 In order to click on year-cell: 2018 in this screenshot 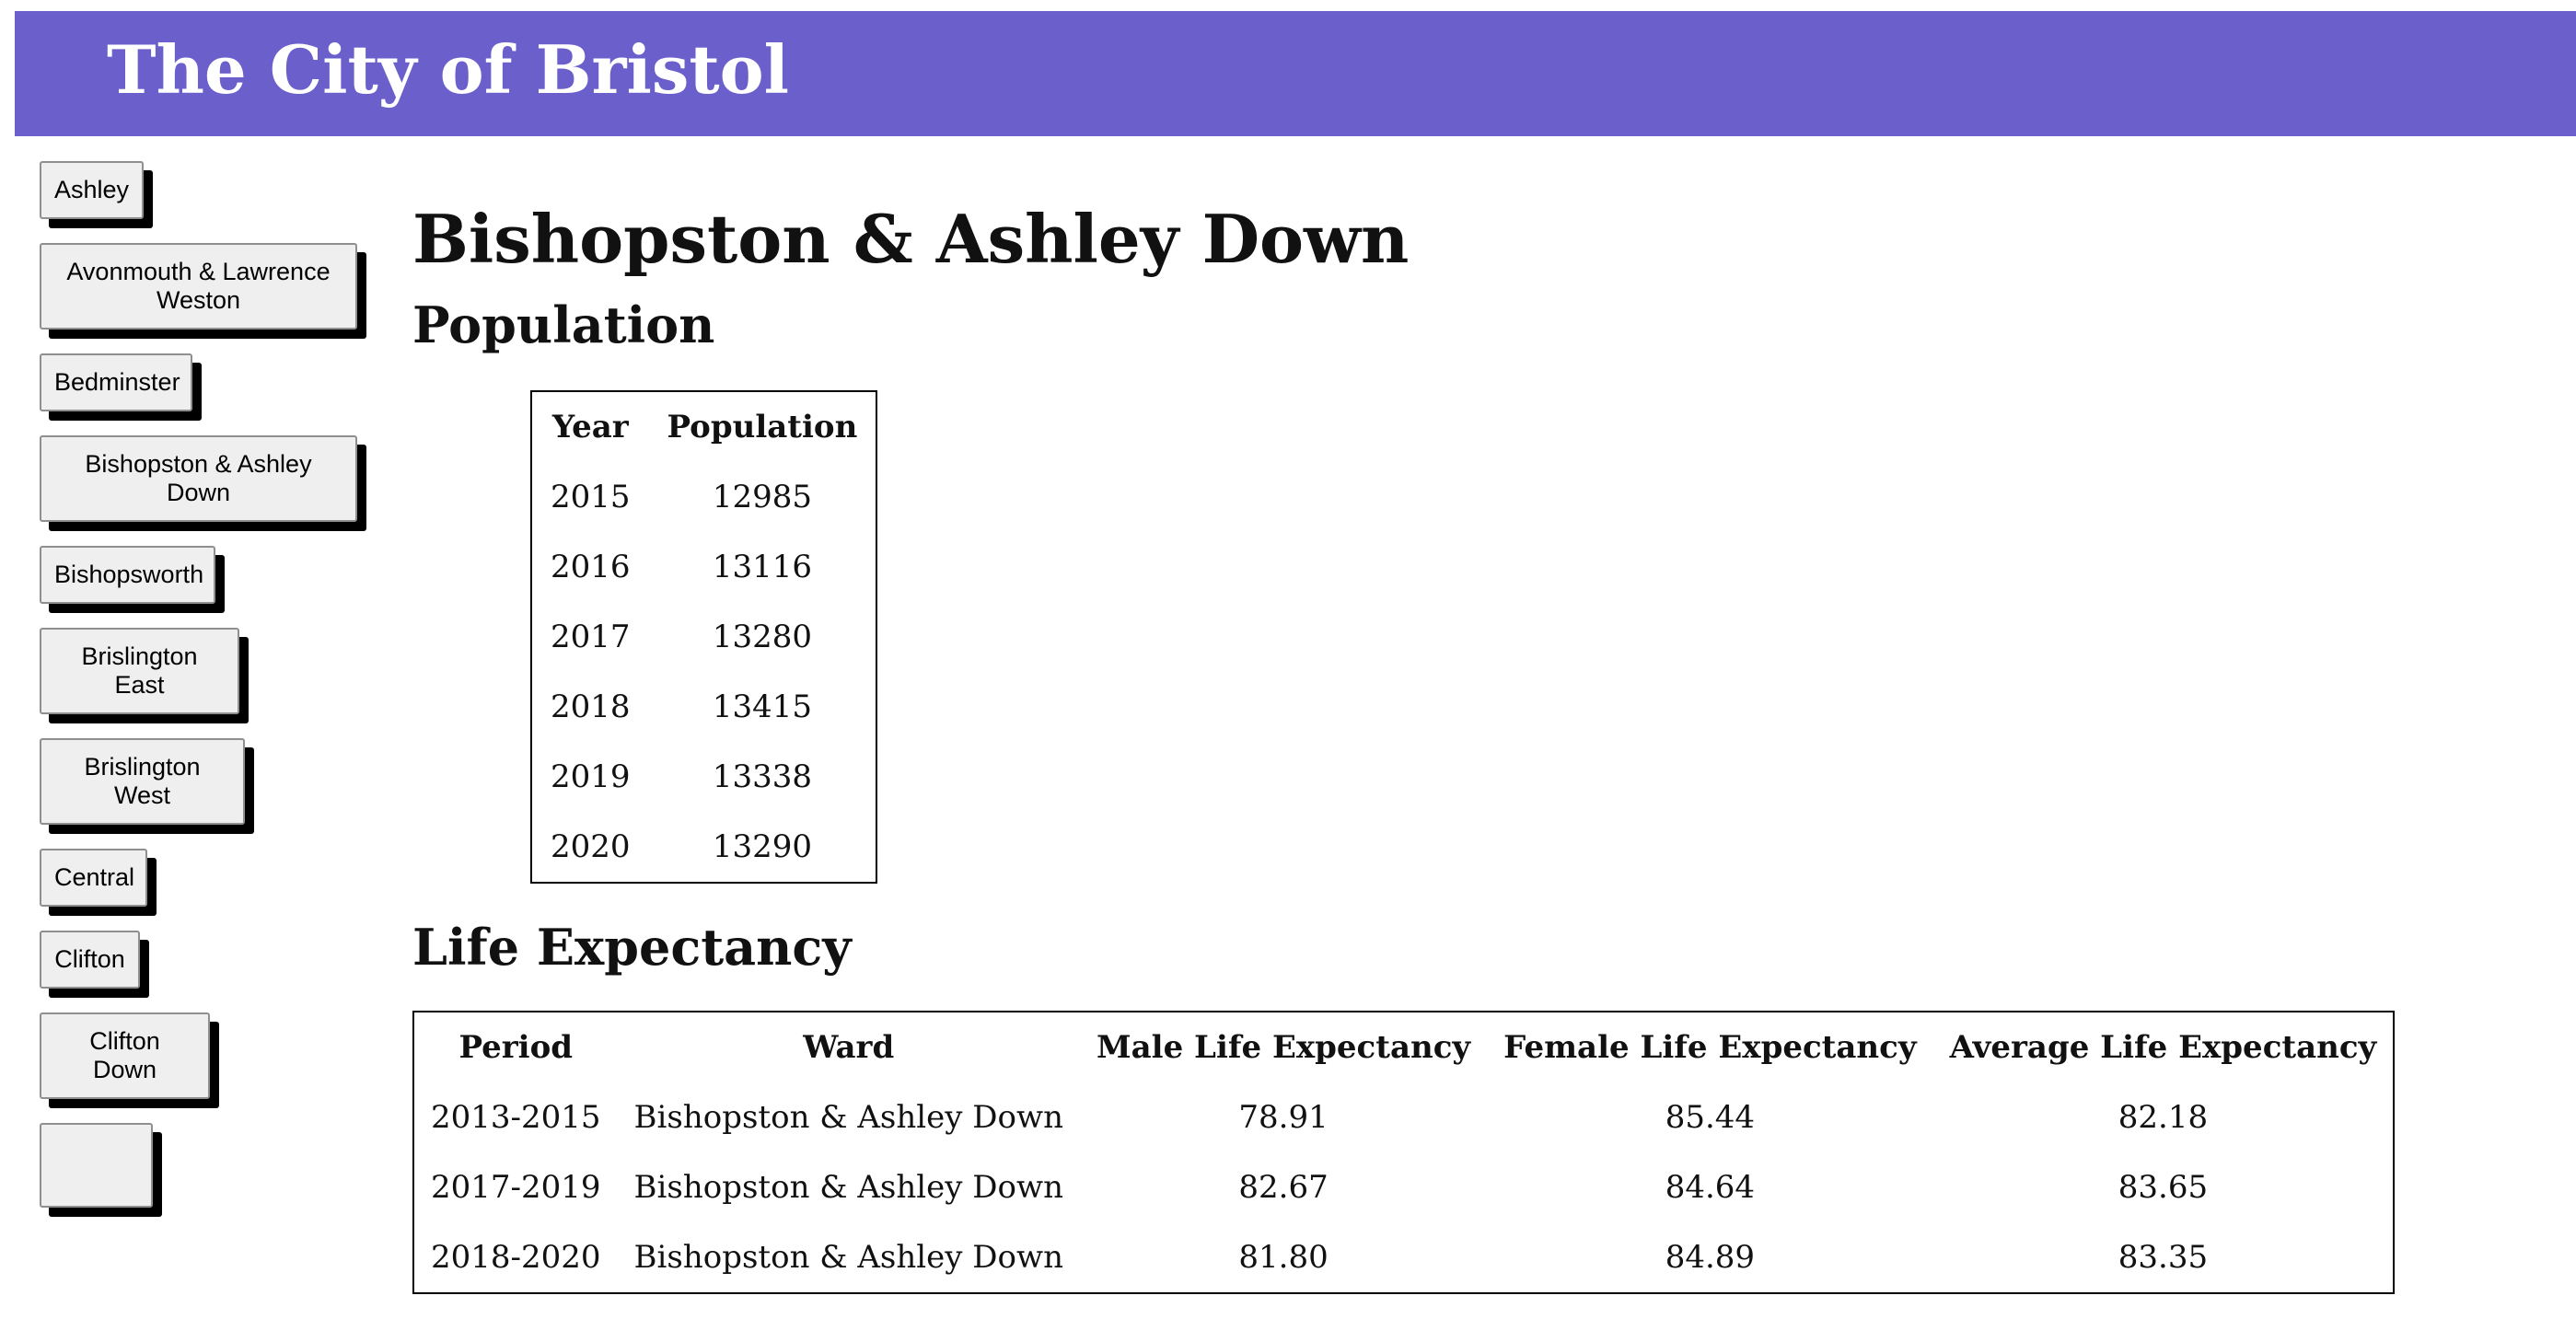, I will do `click(591, 706)`.